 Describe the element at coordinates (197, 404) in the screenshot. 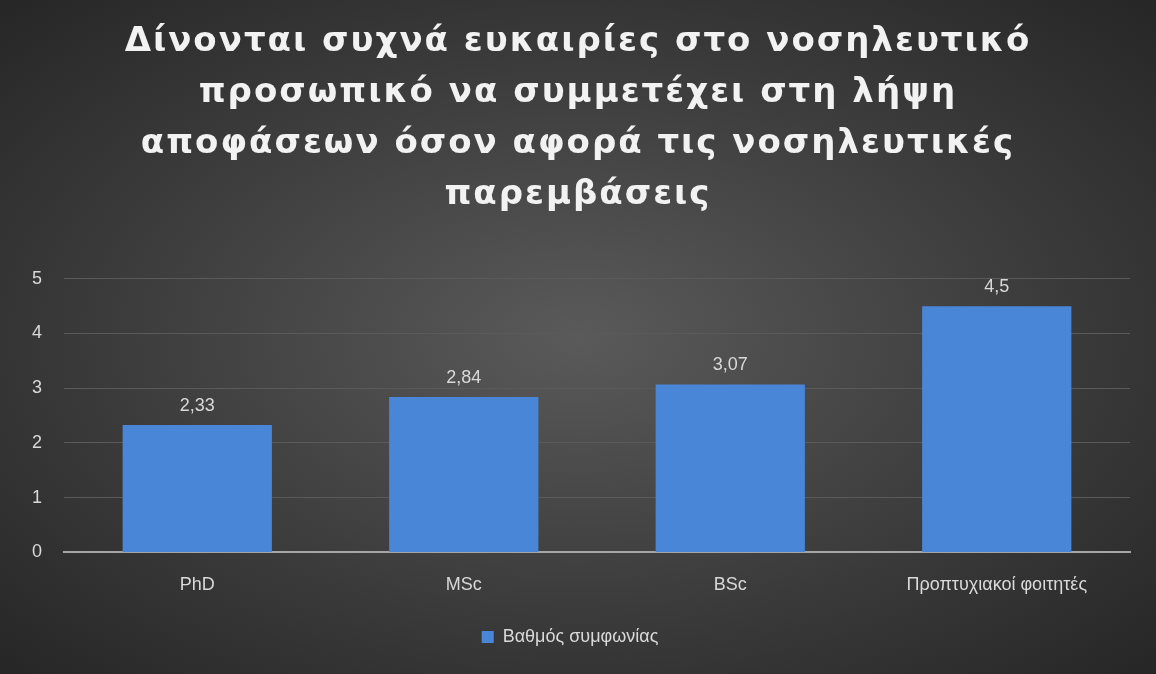

I see `data-label: 2,33` at that location.